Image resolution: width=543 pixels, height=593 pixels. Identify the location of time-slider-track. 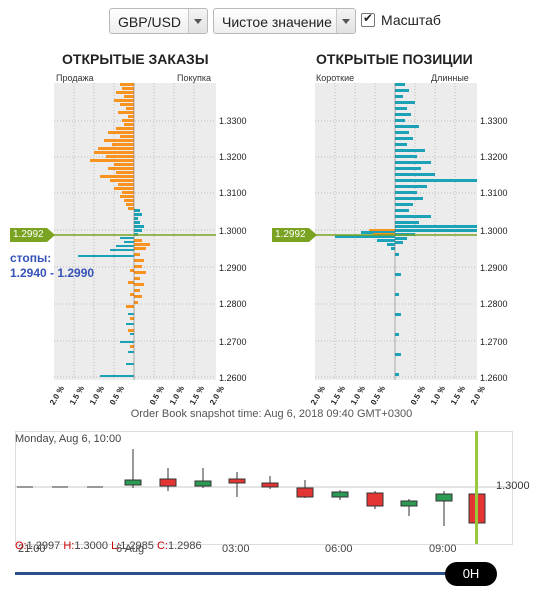
(240, 573).